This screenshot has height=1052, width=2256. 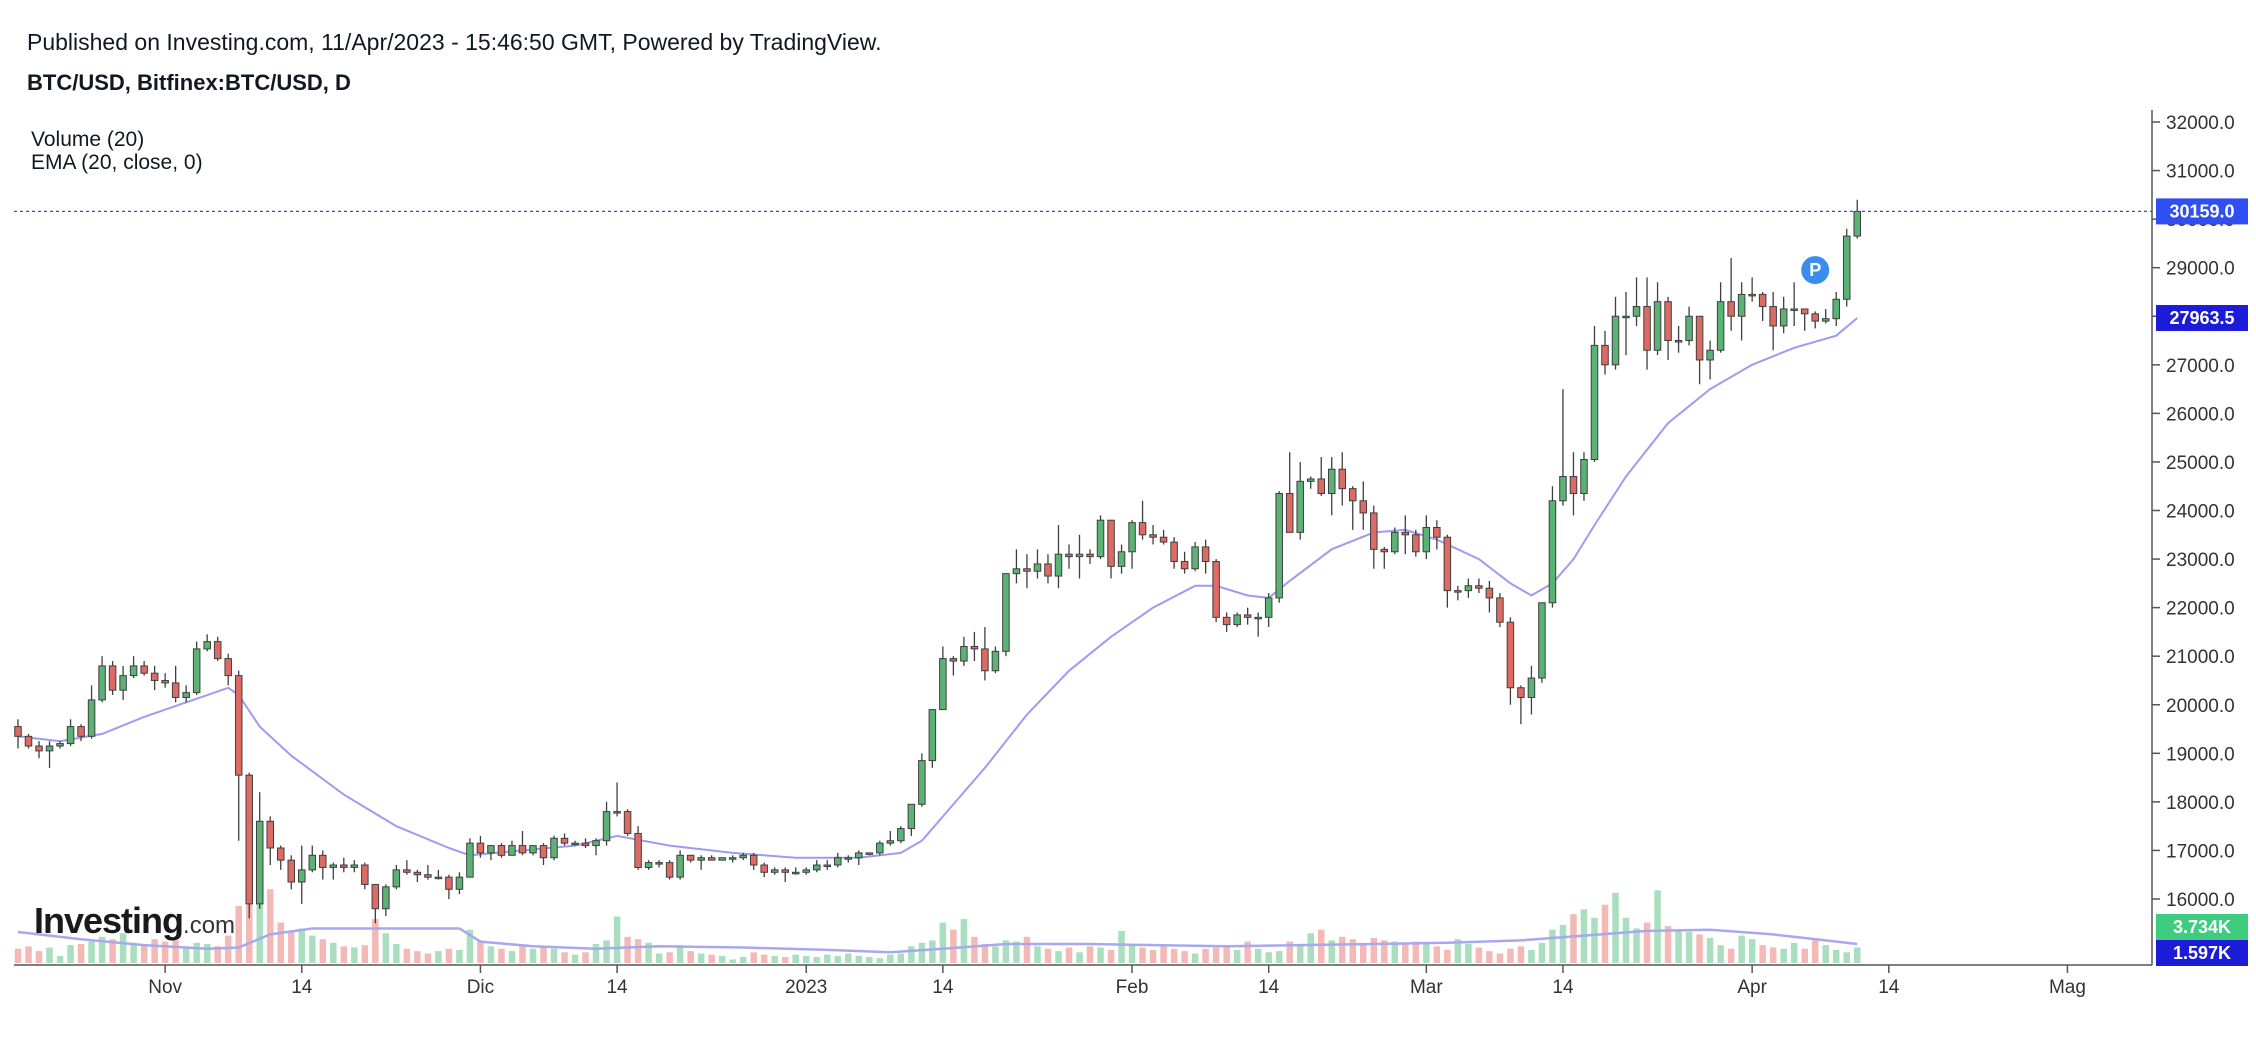 I want to click on legend-volume: Volume (20), so click(x=88, y=139).